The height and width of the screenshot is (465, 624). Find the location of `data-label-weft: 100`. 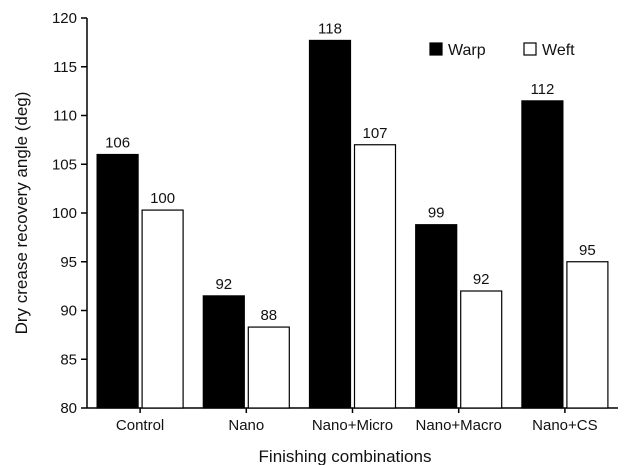

data-label-weft: 100 is located at coordinates (162, 198).